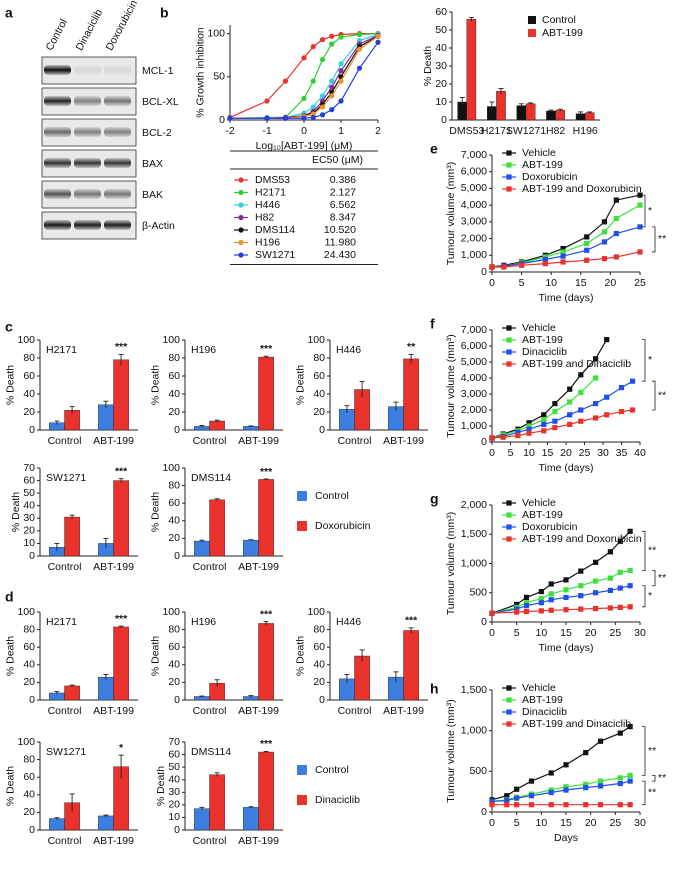  I want to click on x-tick-label: H82, so click(555, 131).